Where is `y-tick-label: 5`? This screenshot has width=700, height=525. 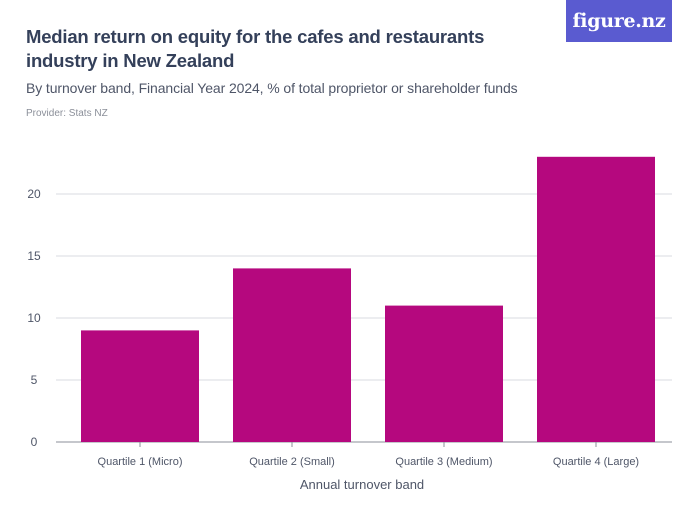
y-tick-label: 5 is located at coordinates (34, 380).